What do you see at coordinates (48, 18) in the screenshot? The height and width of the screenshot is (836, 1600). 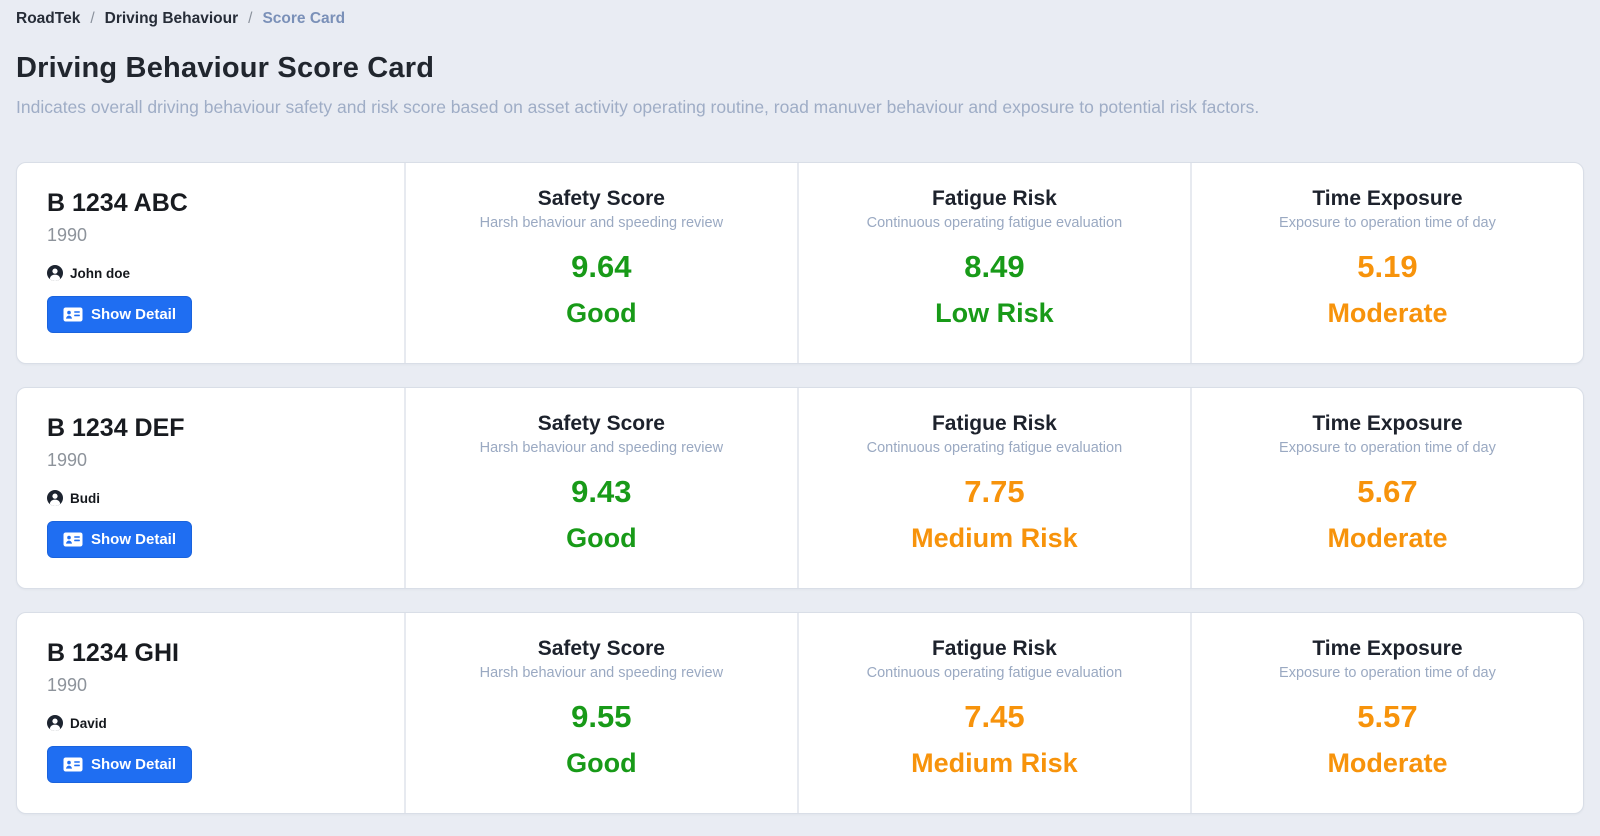 I see `breadcrumb-roadtek: RoadTek` at bounding box center [48, 18].